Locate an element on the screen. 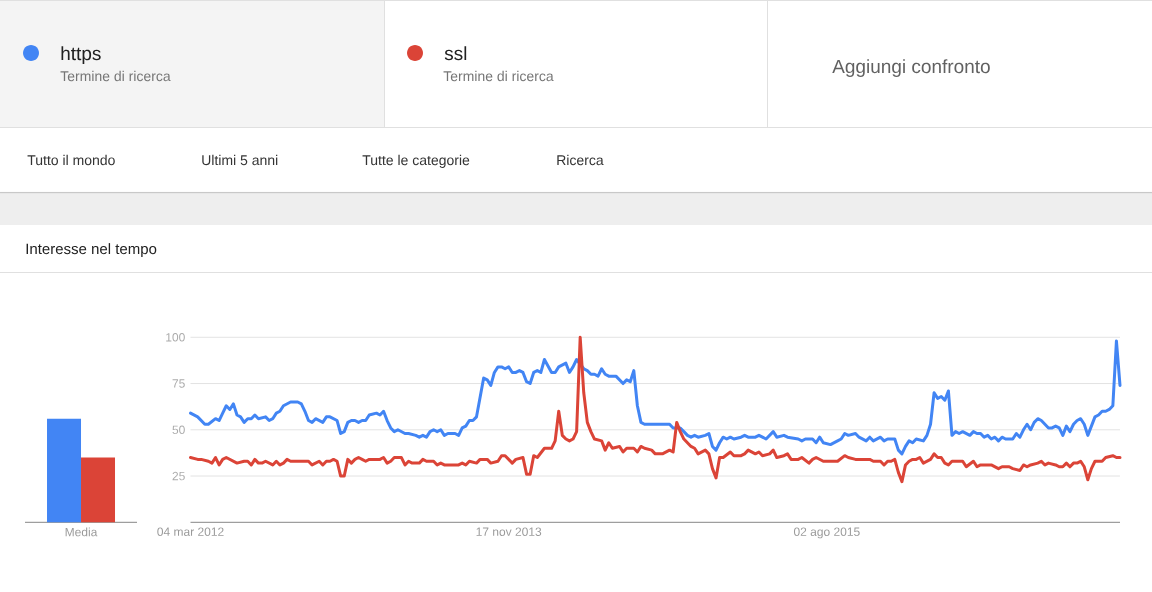 The image size is (1152, 592). x-tick-label: 02 ago 2015 is located at coordinates (826, 533).